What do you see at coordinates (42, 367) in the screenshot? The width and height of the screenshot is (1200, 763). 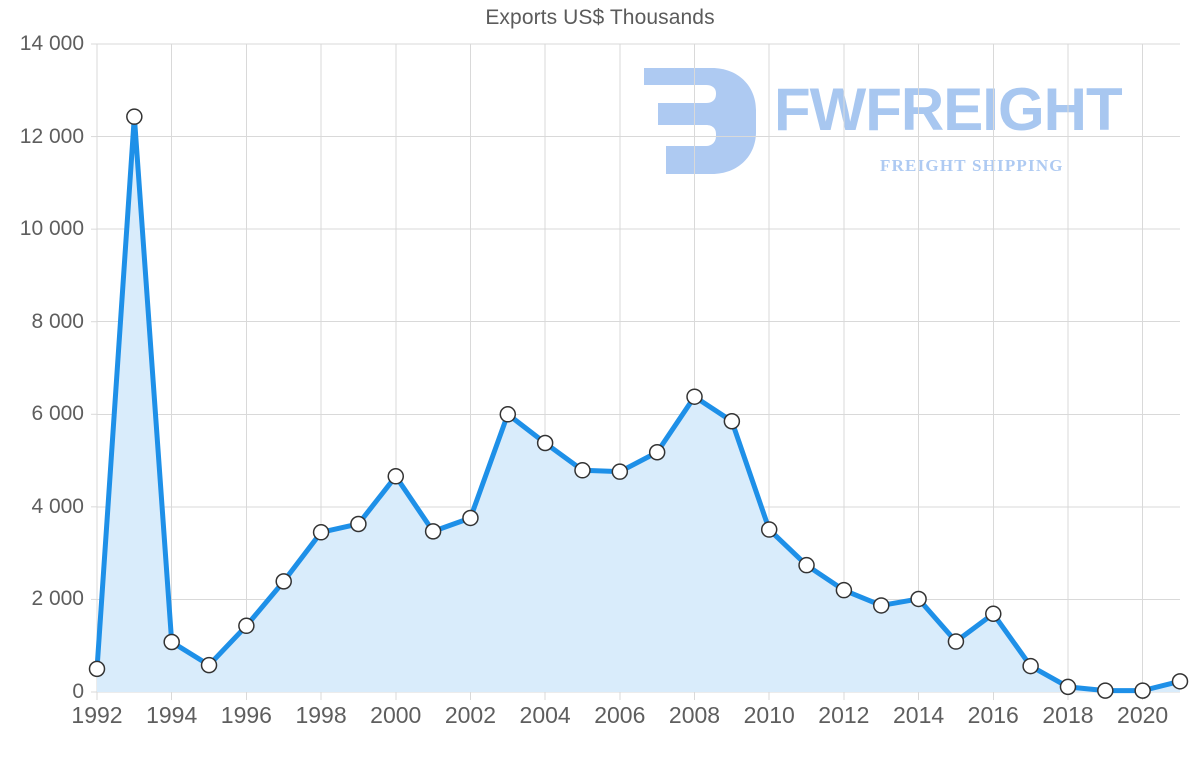 I see `y-axis: 0 2 000 4 000 6 000 8 000 10 000 12 000 14 000` at bounding box center [42, 367].